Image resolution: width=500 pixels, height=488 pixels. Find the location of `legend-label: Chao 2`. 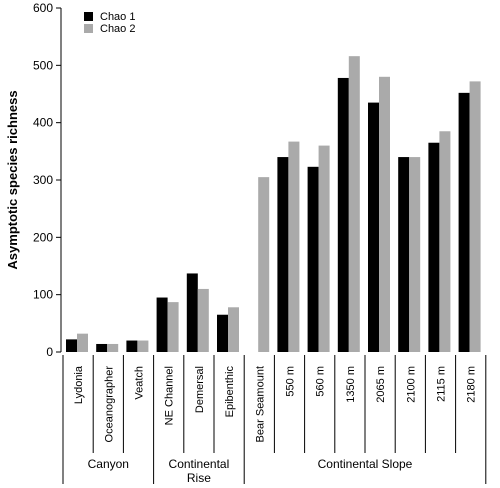

legend-label: Chao 2 is located at coordinates (117, 29).